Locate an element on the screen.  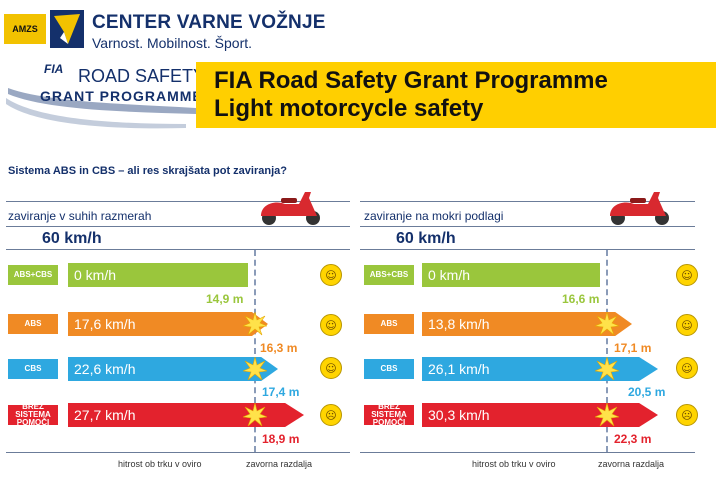
fia-road-safety-logo is located at coordinates (104, 95).